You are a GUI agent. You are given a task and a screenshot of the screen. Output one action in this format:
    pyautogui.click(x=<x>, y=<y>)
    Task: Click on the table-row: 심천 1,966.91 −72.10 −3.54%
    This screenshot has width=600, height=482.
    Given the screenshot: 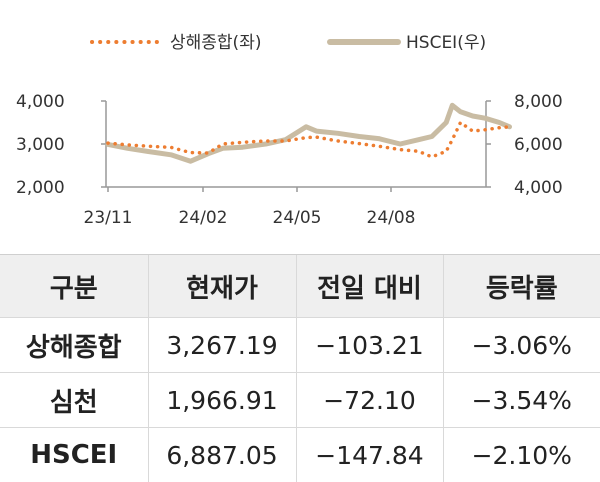 What is the action you would take?
    pyautogui.click(x=300, y=400)
    